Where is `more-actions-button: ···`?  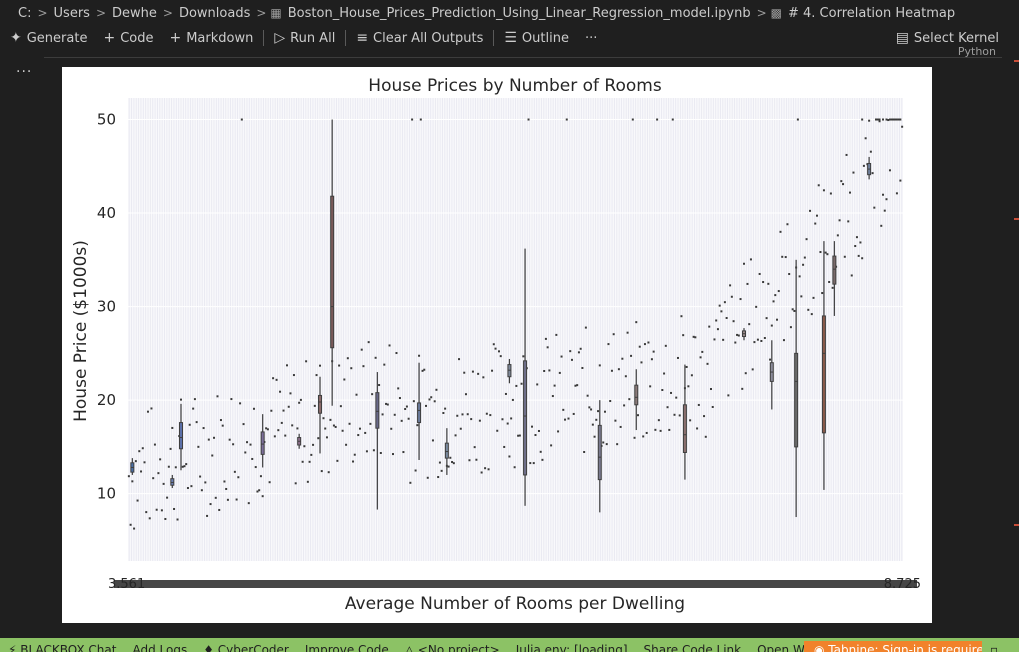
more-actions-button: ··· is located at coordinates (591, 38).